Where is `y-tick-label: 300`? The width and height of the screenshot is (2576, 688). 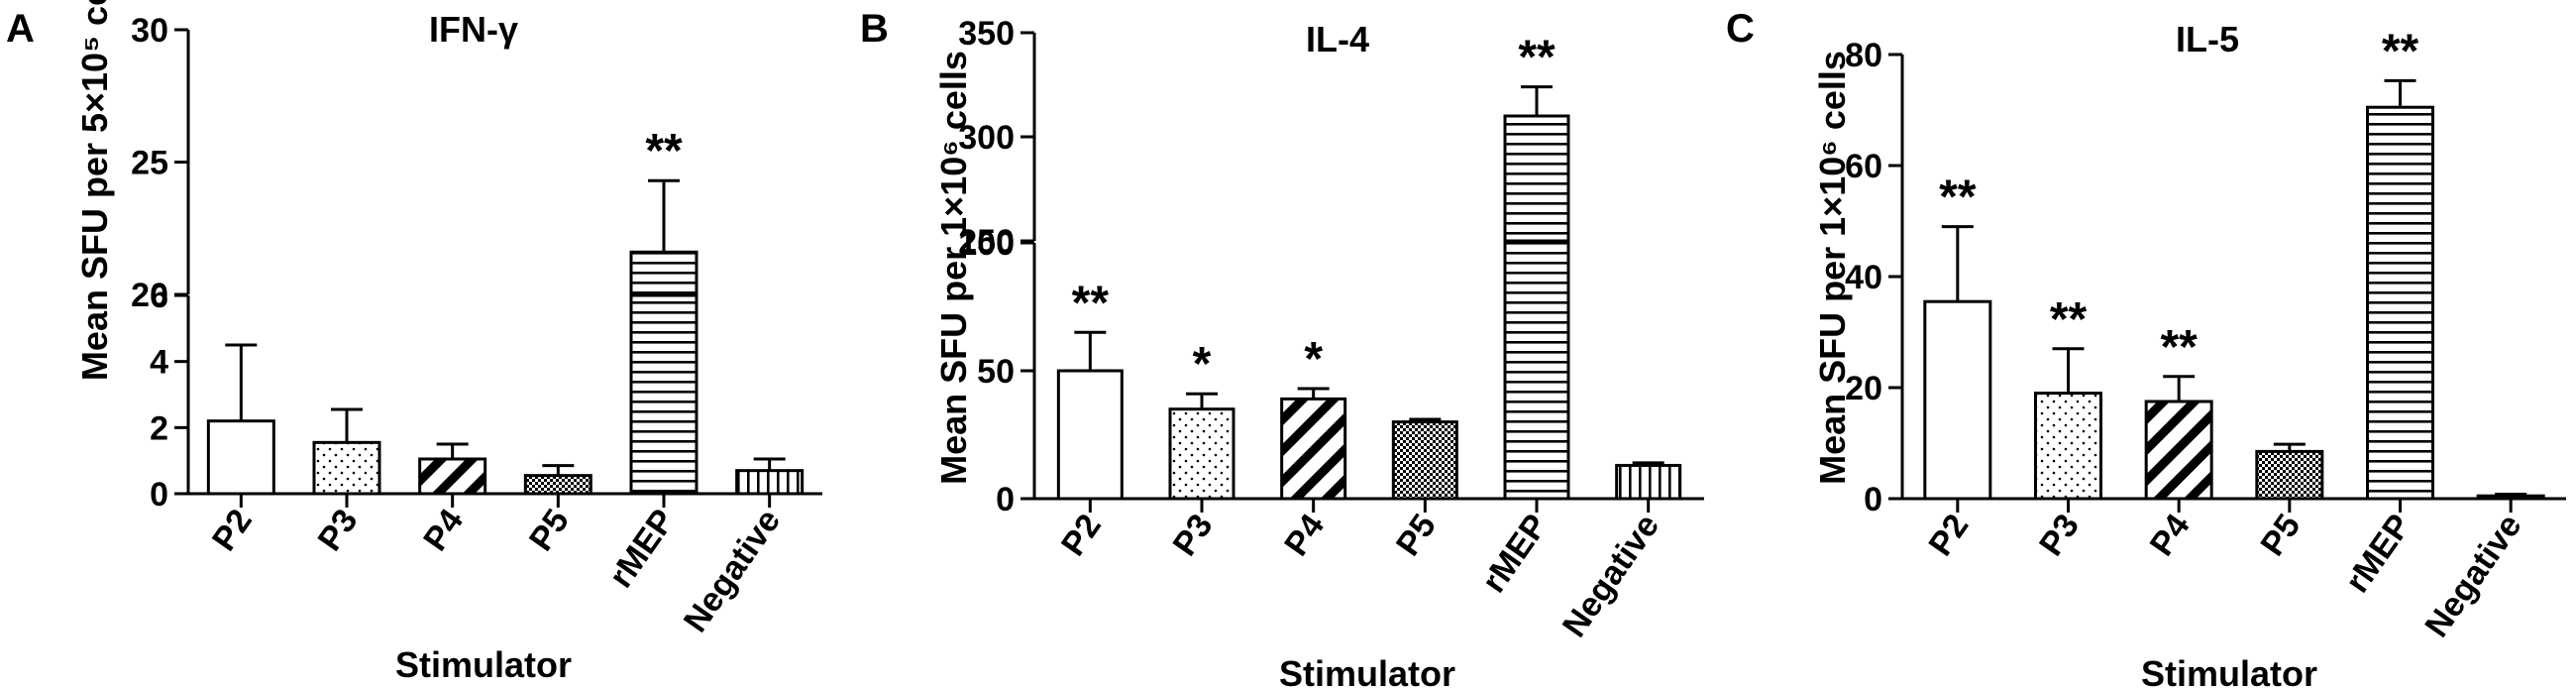 y-tick-label: 300 is located at coordinates (986, 138).